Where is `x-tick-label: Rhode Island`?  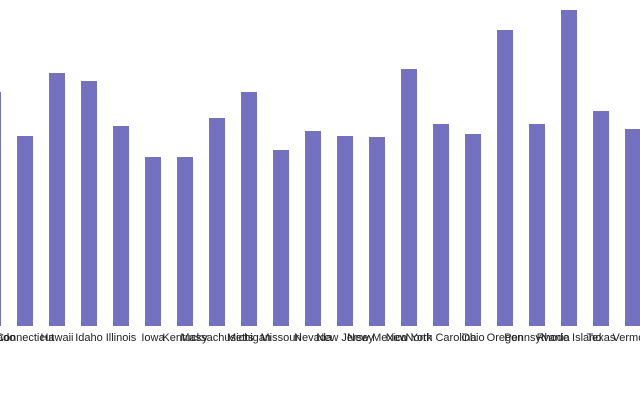
x-tick-label: Rhode Island is located at coordinates (569, 338).